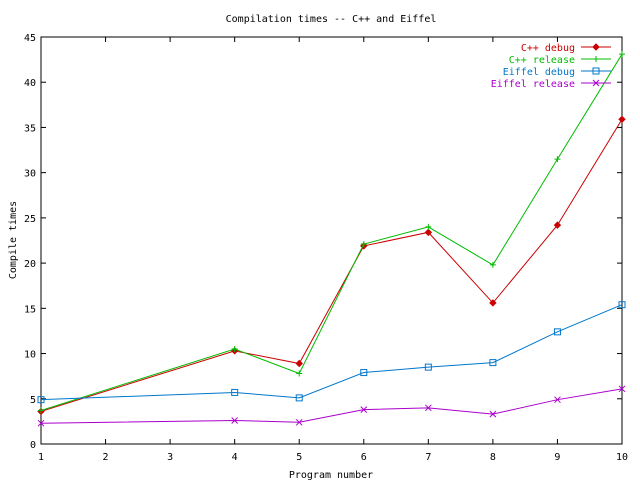 The height and width of the screenshot is (480, 640). I want to click on y-tick-label: 40, so click(30, 83).